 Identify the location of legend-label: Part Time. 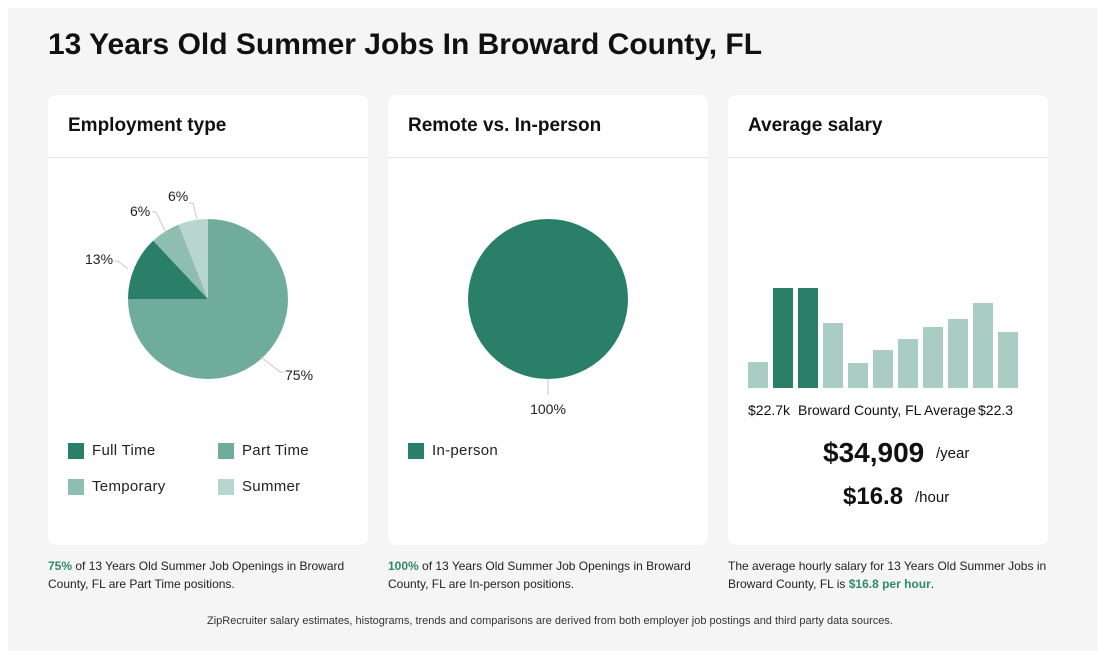
(275, 450).